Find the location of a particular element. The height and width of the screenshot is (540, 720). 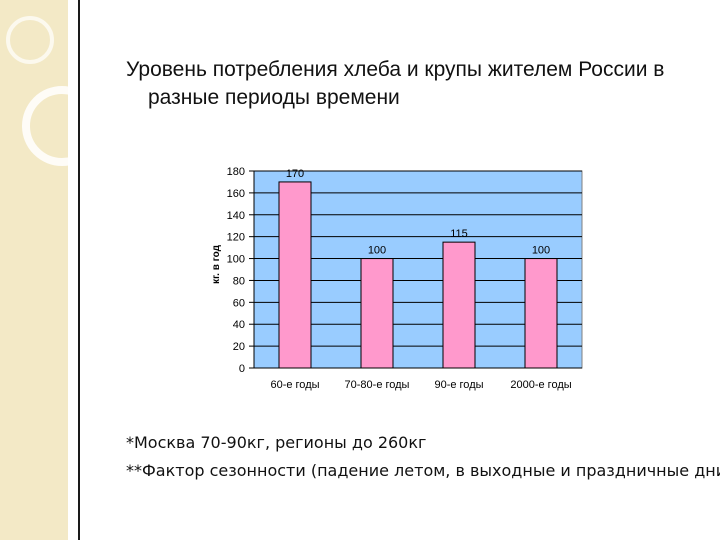

y-tick-label: 20 is located at coordinates (239, 347).